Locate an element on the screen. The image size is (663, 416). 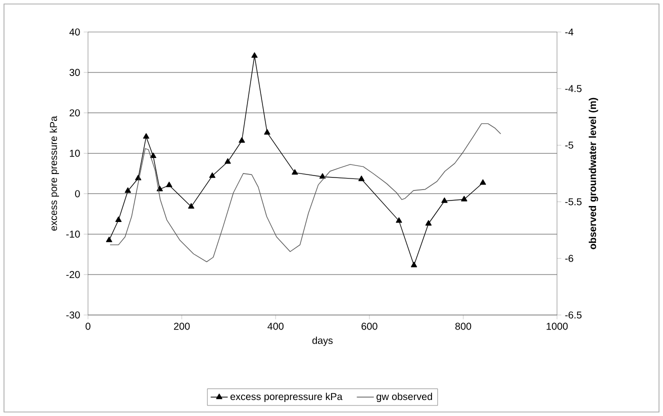
y-tick-label: -10 is located at coordinates (73, 234).